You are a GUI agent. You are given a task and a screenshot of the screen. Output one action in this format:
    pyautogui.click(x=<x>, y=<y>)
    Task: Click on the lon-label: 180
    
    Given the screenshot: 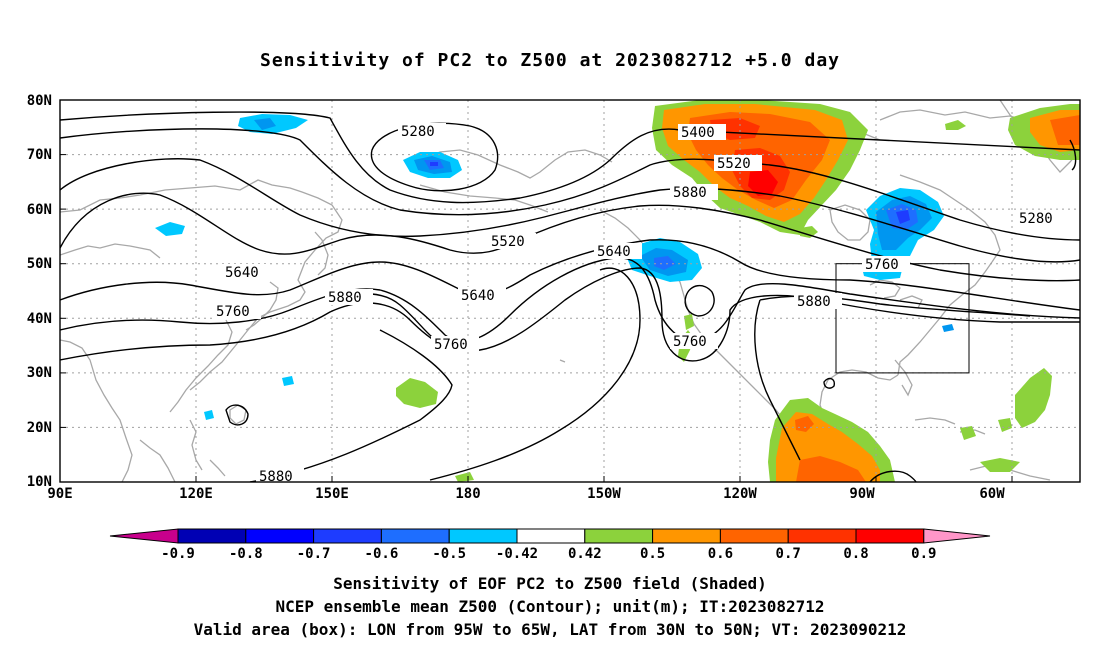 What is the action you would take?
    pyautogui.click(x=467, y=494)
    